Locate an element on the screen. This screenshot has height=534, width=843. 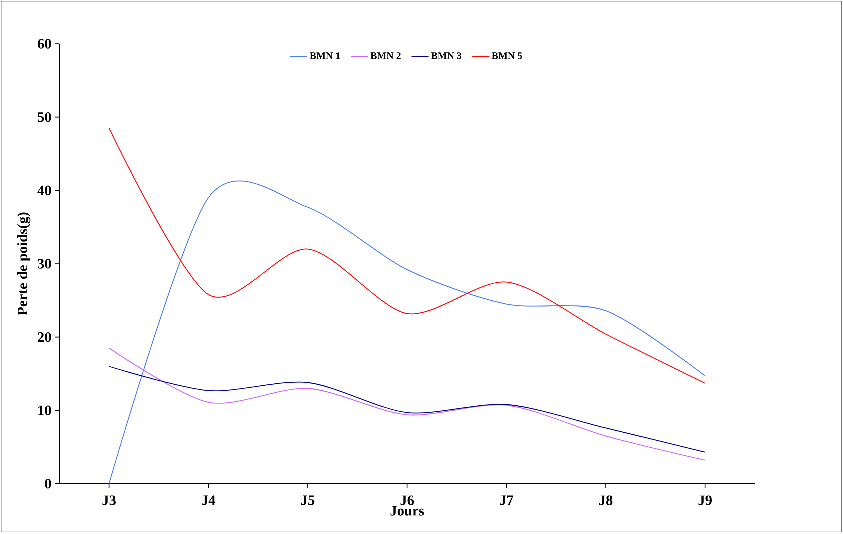
legend-label: BMN 1 is located at coordinates (325, 56).